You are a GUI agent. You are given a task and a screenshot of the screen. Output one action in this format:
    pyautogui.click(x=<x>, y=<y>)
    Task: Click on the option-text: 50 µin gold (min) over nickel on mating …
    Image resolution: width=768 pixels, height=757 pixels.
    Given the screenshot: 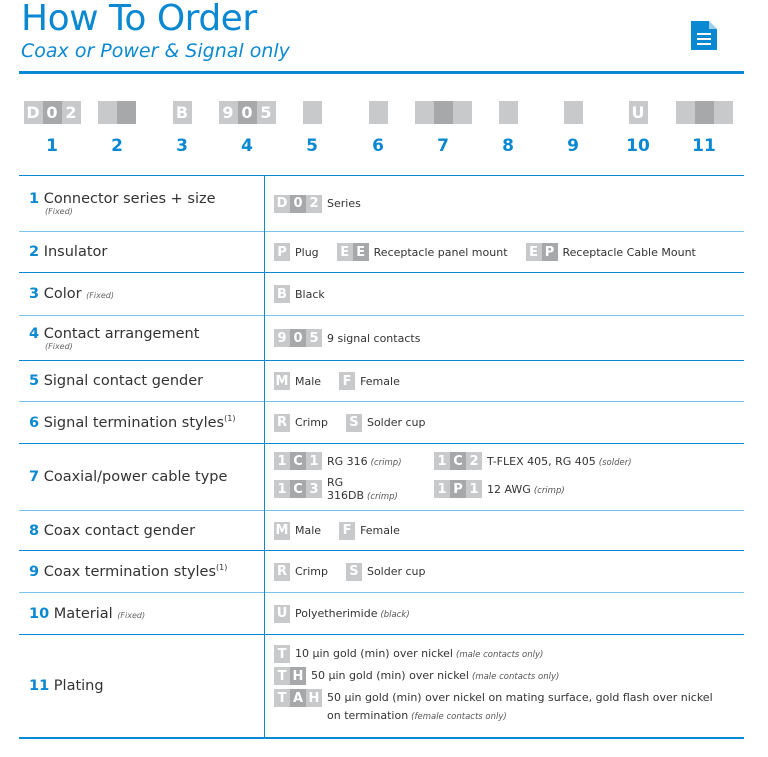 What is the action you would take?
    pyautogui.click(x=522, y=707)
    